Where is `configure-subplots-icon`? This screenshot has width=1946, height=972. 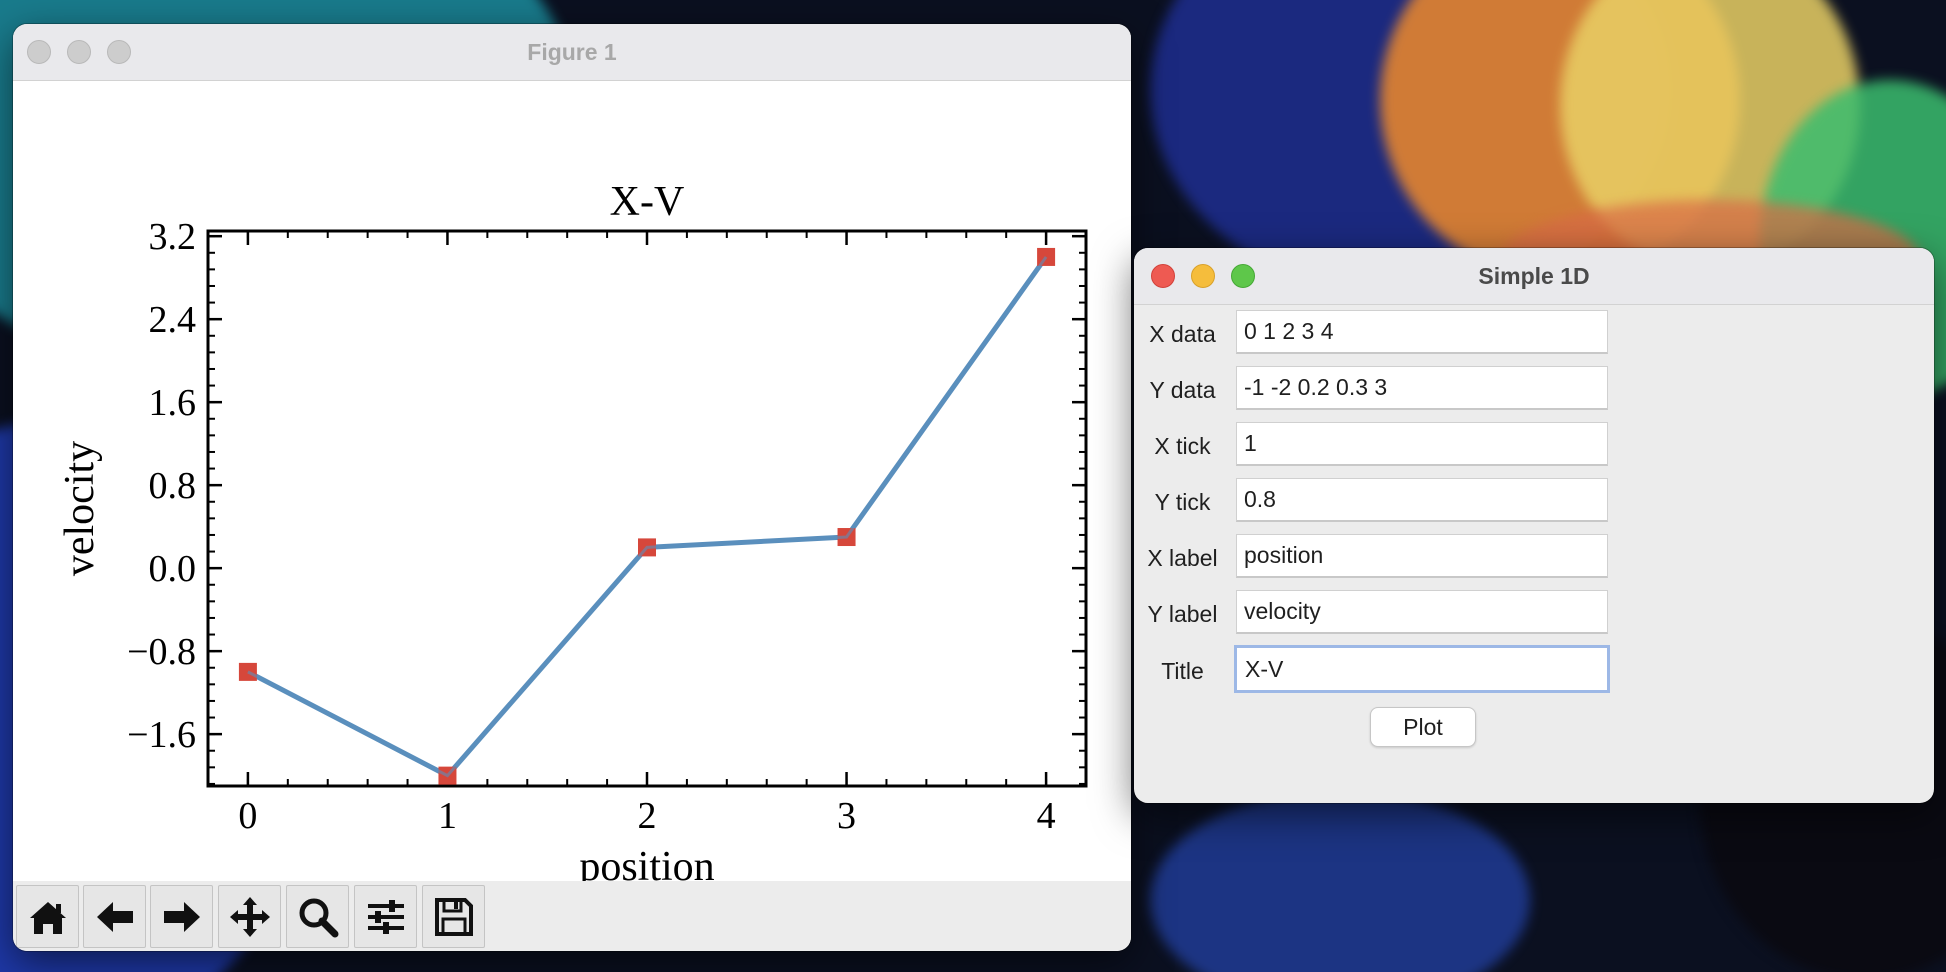
configure-subplots-icon is located at coordinates (385, 916).